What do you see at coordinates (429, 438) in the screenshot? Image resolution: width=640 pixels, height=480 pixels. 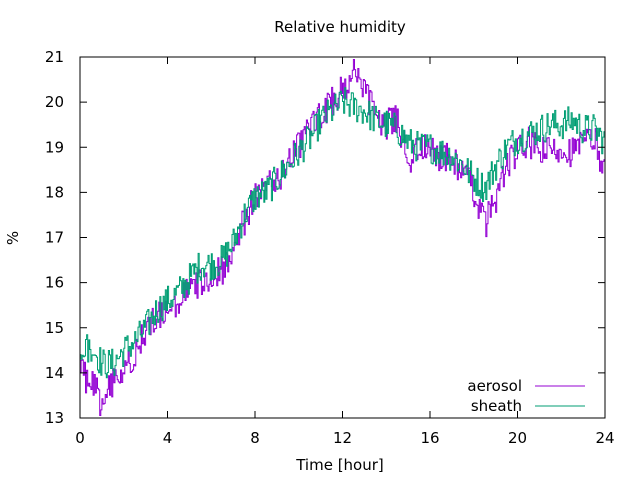 I see `x-tick-label: 16` at bounding box center [429, 438].